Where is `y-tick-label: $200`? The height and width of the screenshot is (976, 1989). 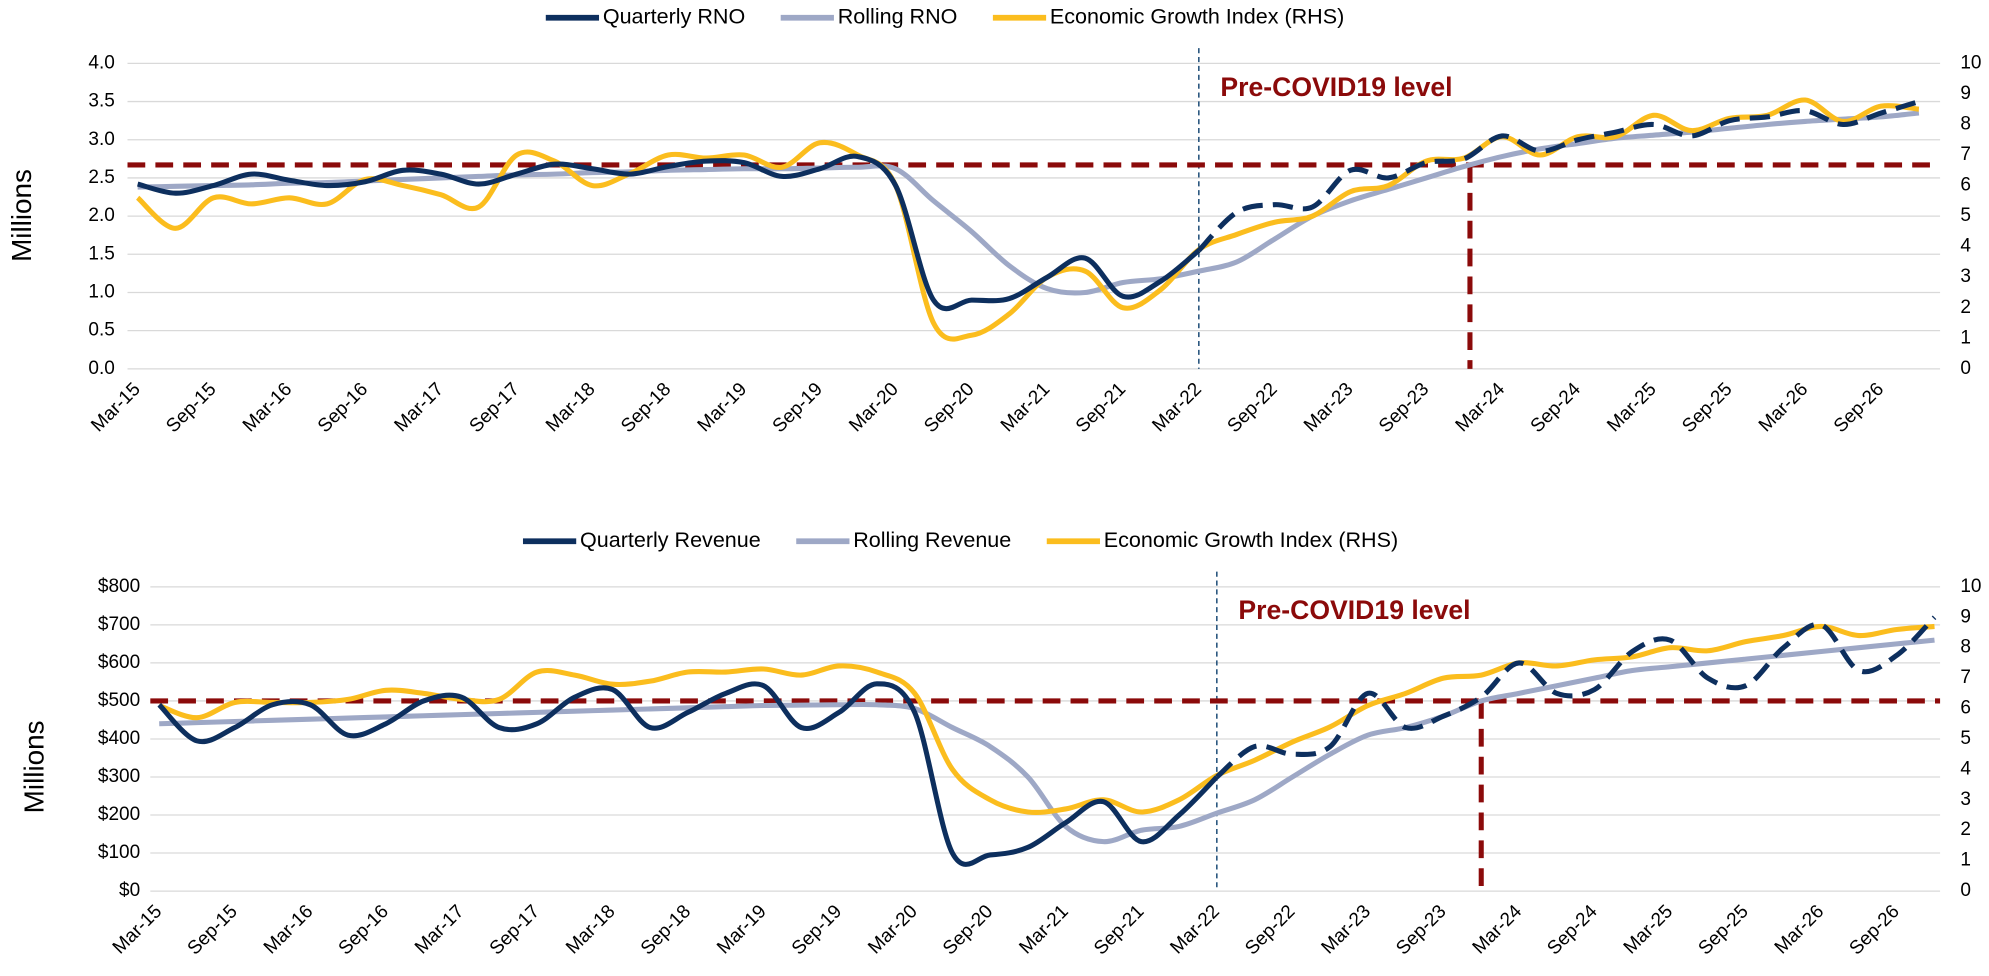 y-tick-label: $200 is located at coordinates (119, 814).